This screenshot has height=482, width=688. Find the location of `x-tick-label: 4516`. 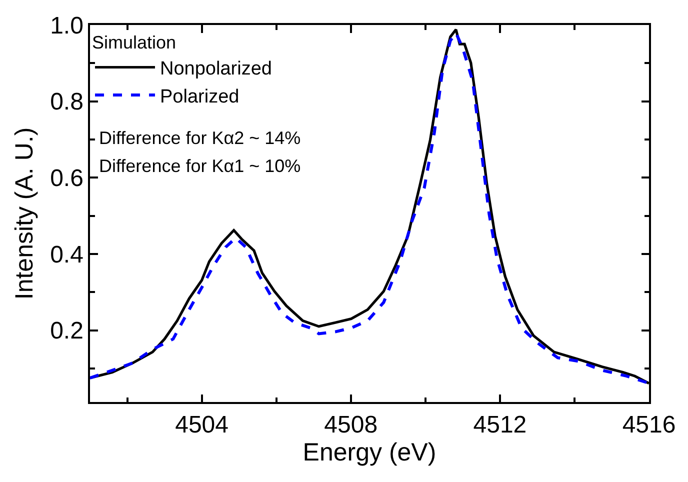

x-tick-label: 4516 is located at coordinates (649, 425).